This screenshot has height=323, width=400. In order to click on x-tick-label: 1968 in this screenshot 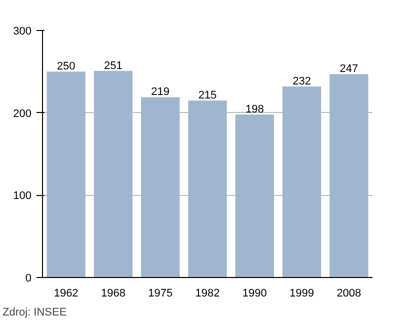, I will do `click(113, 294)`.